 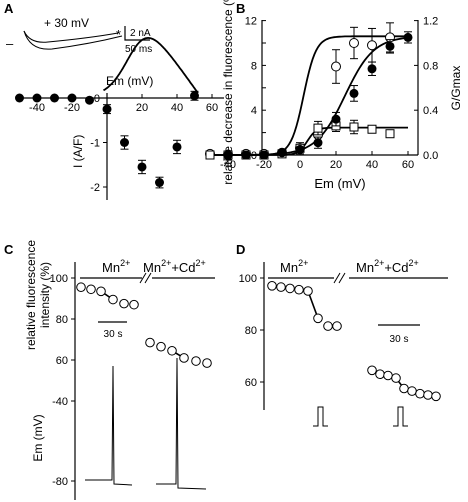 I want to click on panel-b-xtick-label: 0, so click(x=300, y=165).